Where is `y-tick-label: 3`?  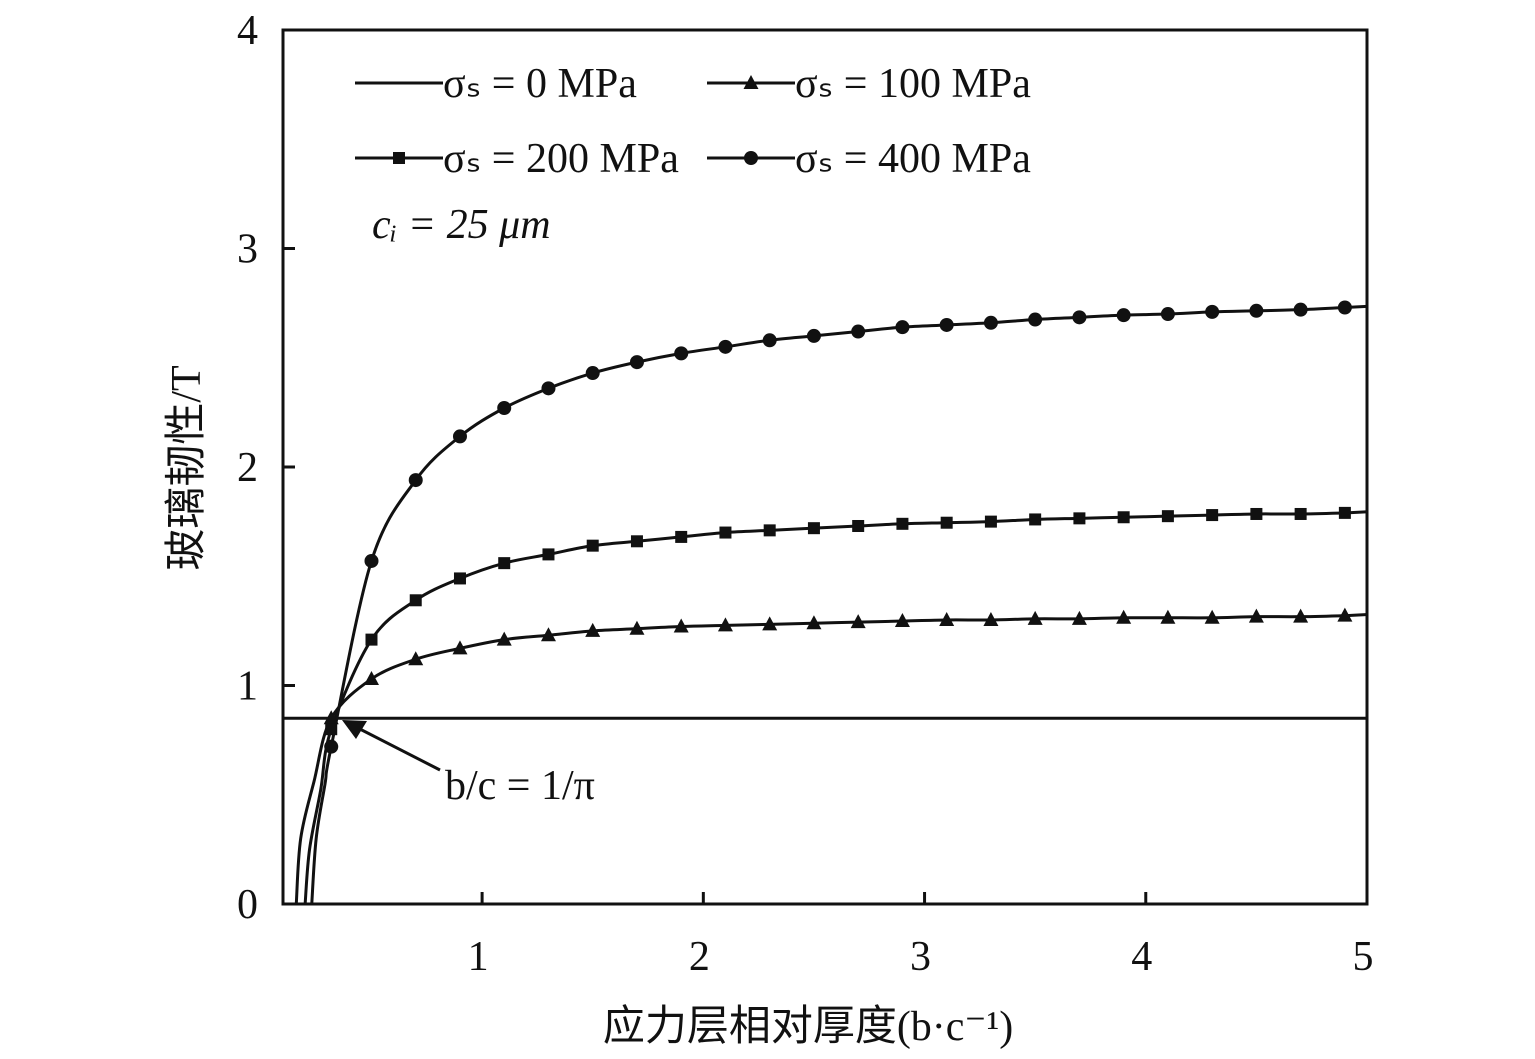 y-tick-label: 3 is located at coordinates (247, 250).